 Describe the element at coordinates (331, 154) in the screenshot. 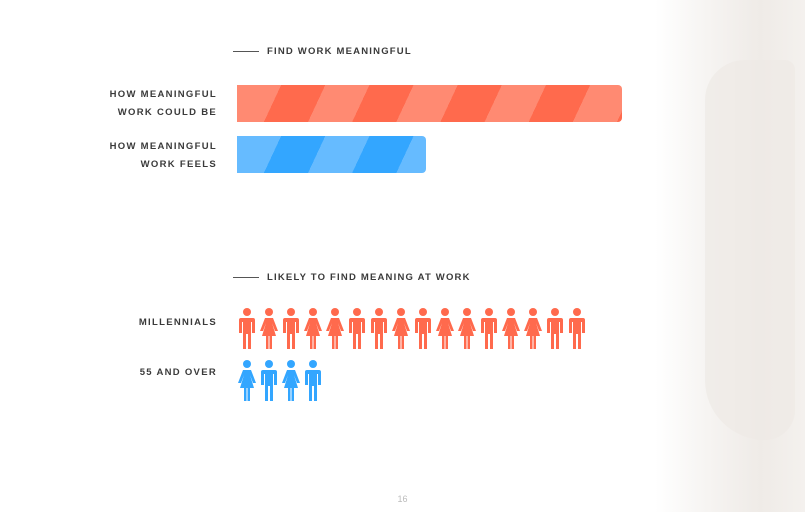

I see `bar-feels` at that location.